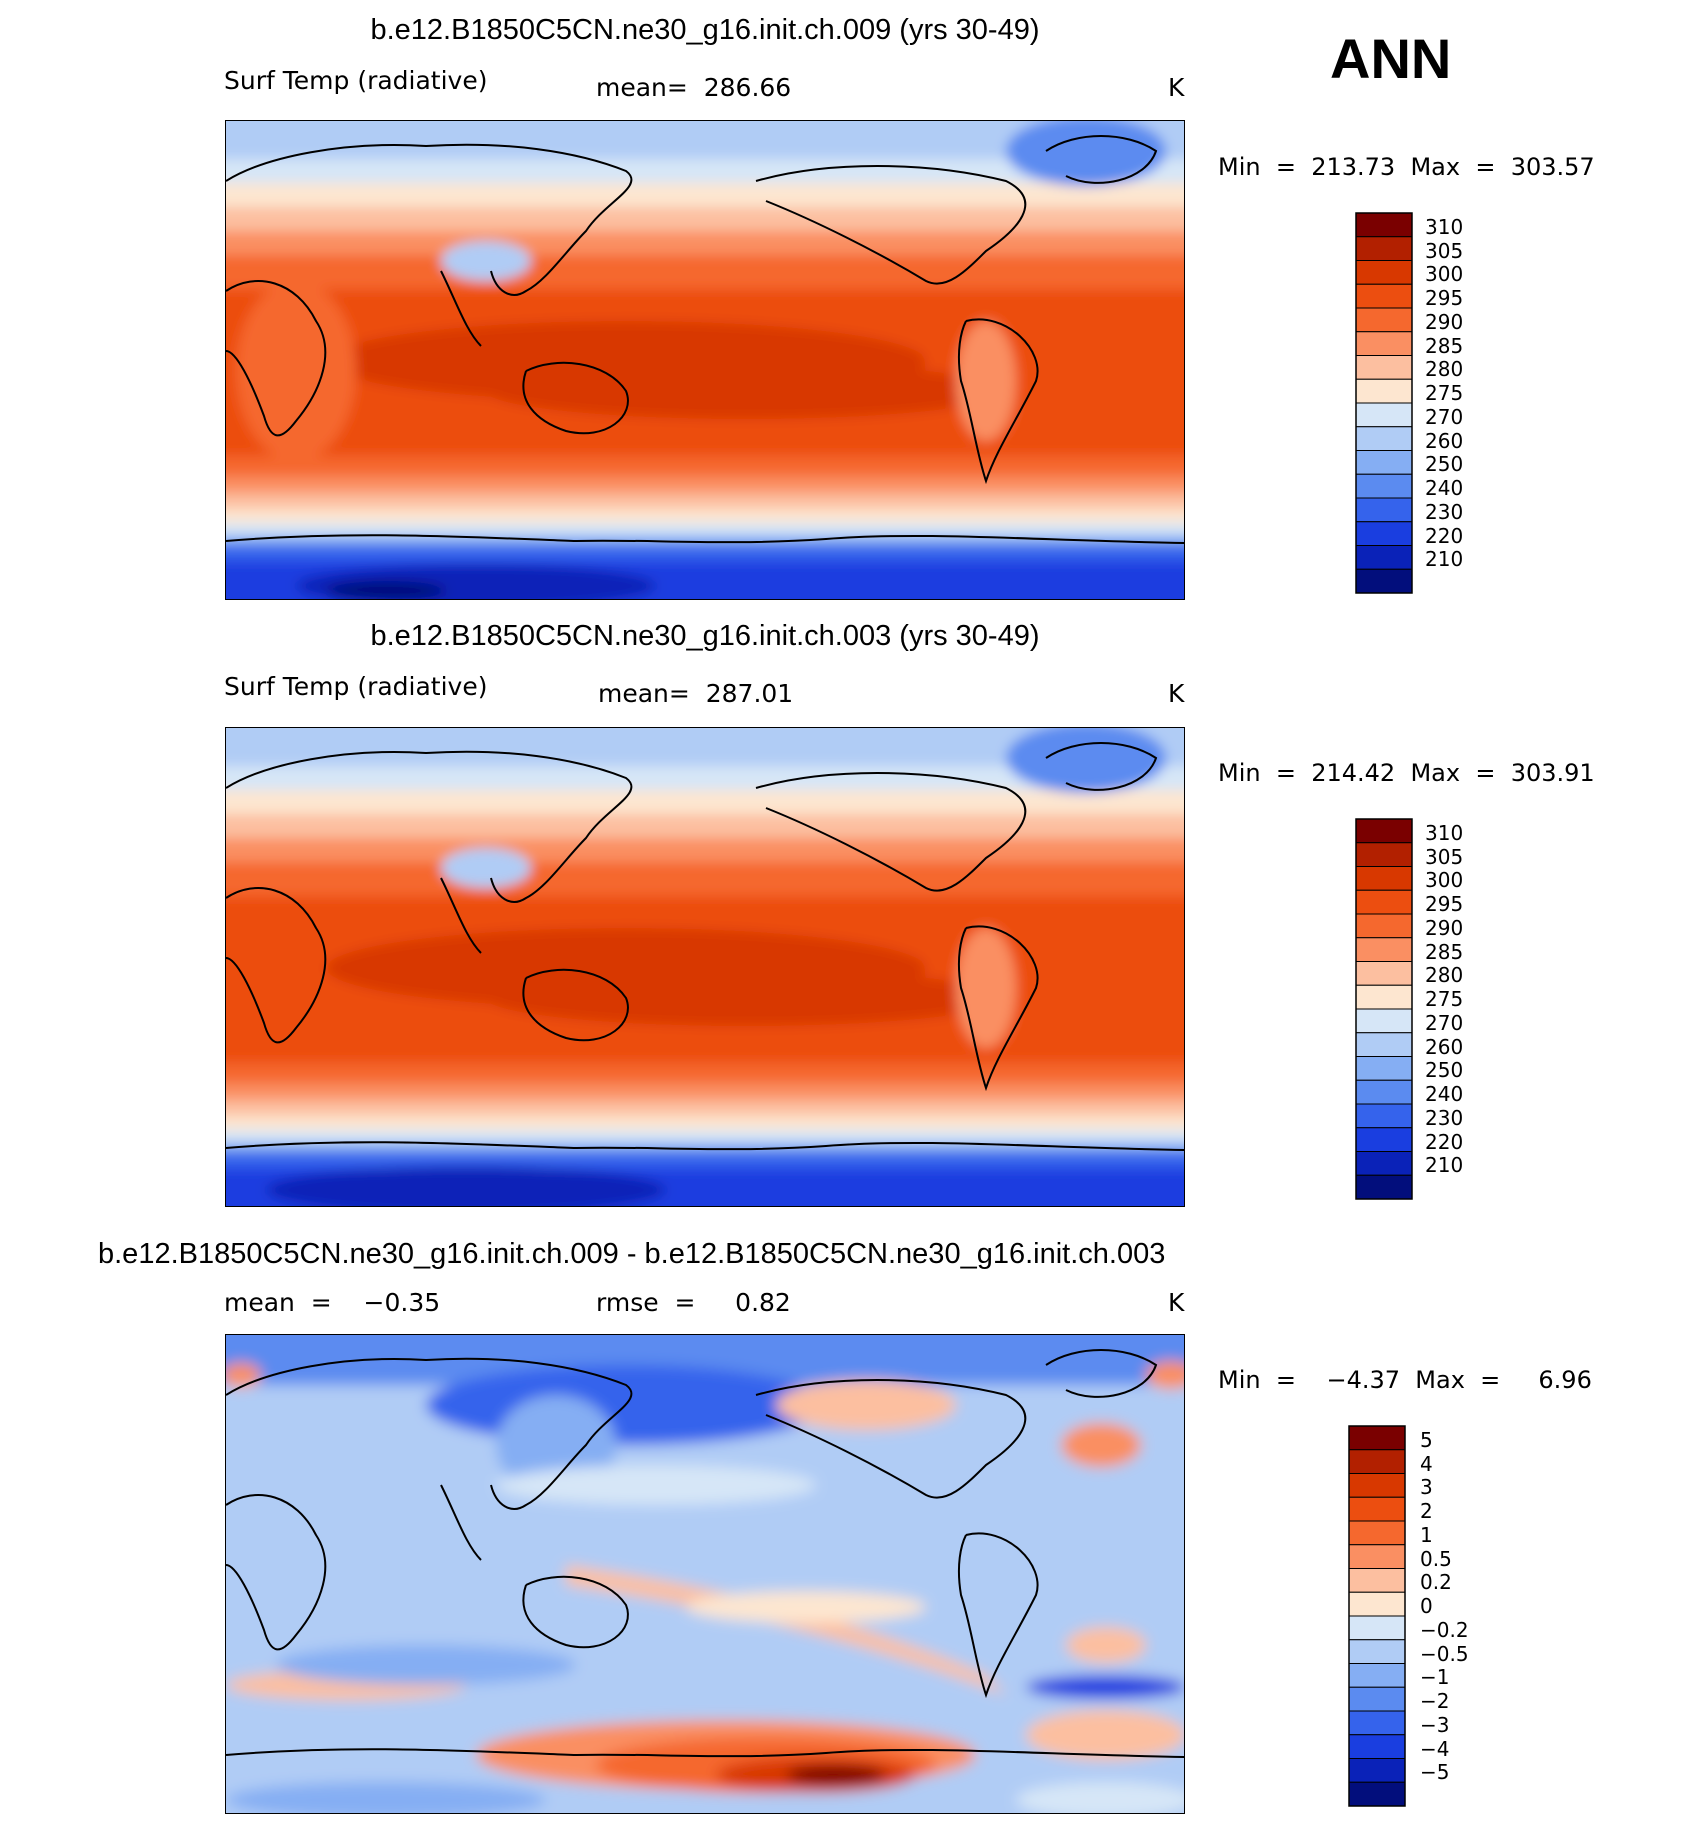  Describe the element at coordinates (1405, 1380) in the screenshot. I see `panel-3-min-max: Min = −4.37 Max = 6.96` at that location.